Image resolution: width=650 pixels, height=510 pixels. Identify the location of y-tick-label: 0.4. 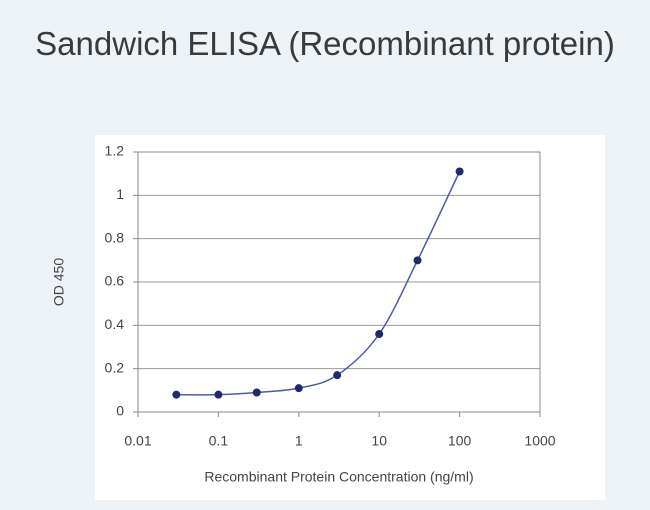
(115, 324).